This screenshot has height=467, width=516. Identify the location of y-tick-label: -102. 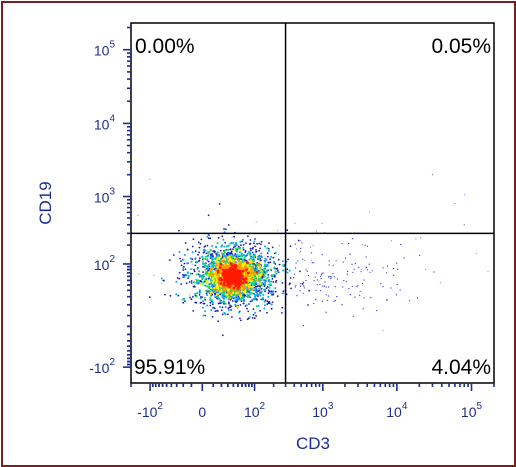
(102, 366).